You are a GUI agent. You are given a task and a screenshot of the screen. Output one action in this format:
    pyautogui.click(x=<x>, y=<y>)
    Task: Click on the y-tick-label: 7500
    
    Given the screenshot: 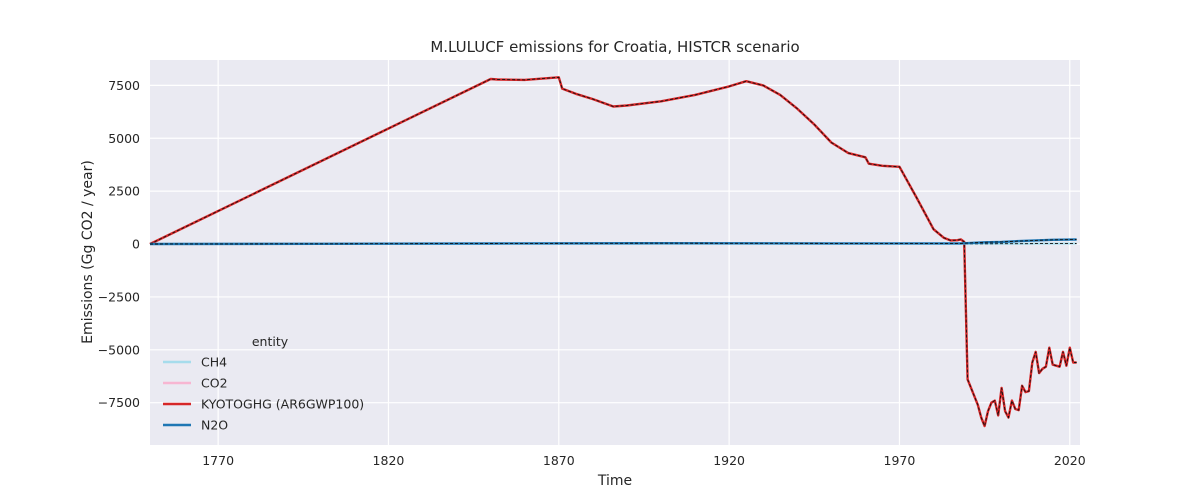 What is the action you would take?
    pyautogui.click(x=124, y=85)
    